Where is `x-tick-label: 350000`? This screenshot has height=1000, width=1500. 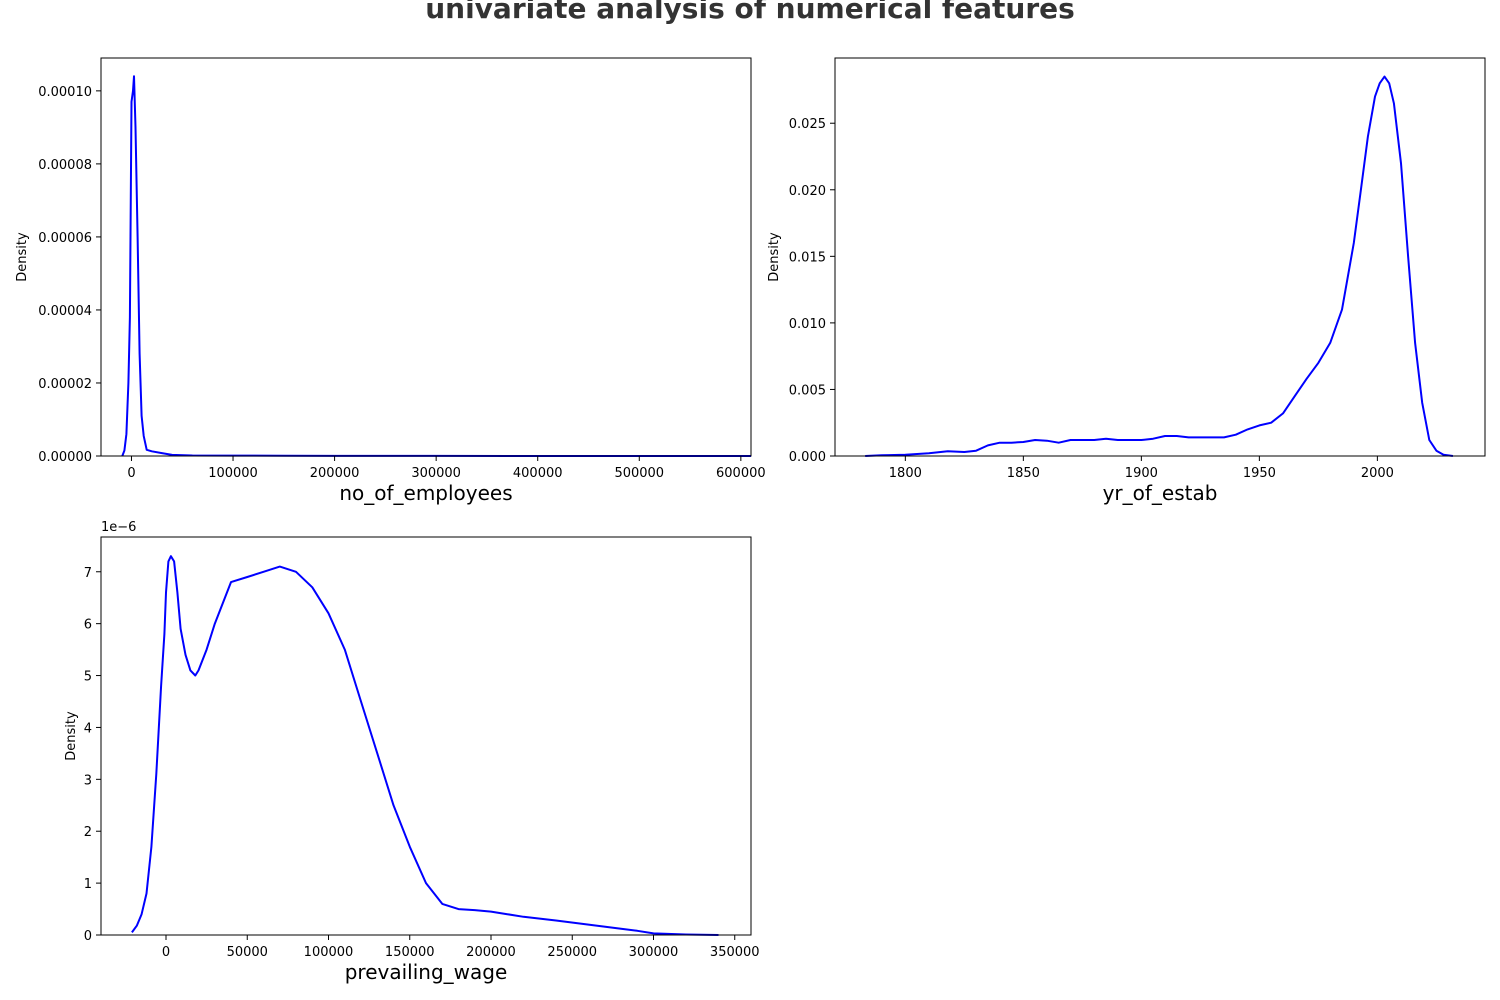
x-tick-label: 350000 is located at coordinates (735, 952).